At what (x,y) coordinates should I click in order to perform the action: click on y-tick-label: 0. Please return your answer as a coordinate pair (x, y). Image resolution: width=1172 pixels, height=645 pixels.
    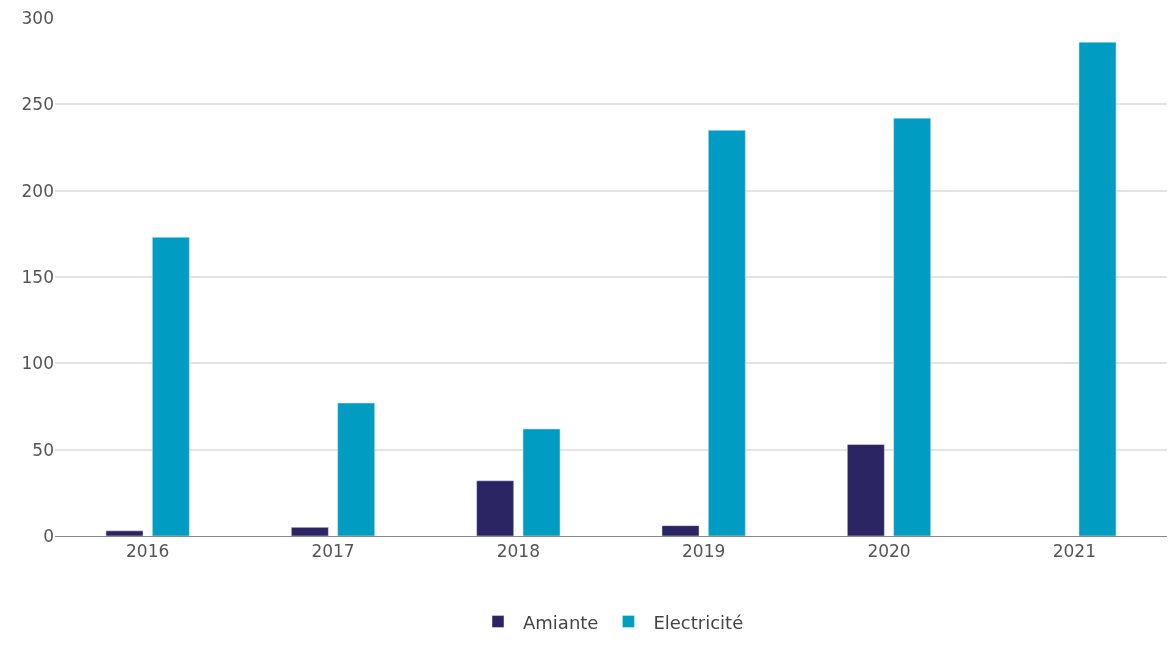
    Looking at the image, I should click on (48, 535).